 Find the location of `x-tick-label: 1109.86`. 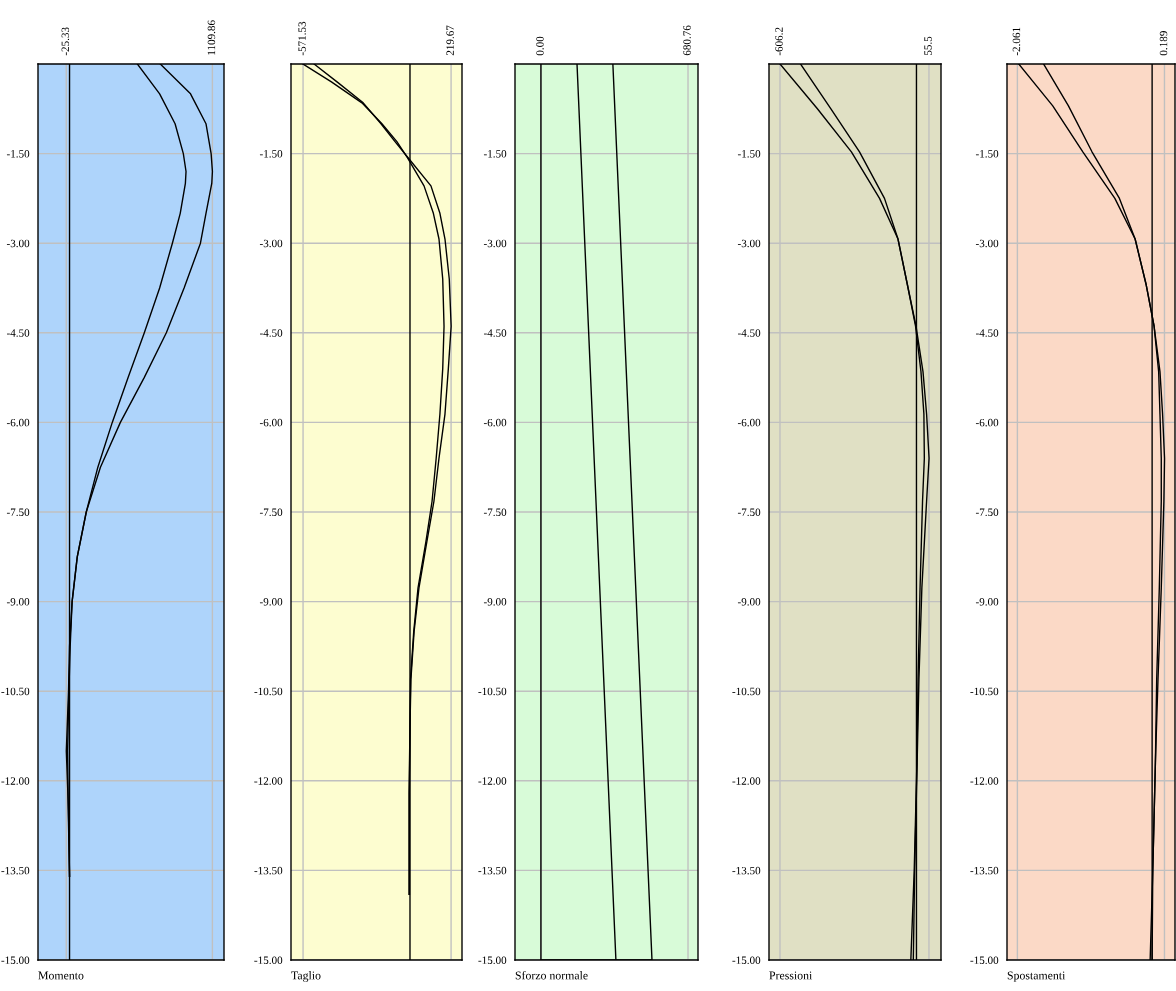

x-tick-label: 1109.86 is located at coordinates (211, 37).